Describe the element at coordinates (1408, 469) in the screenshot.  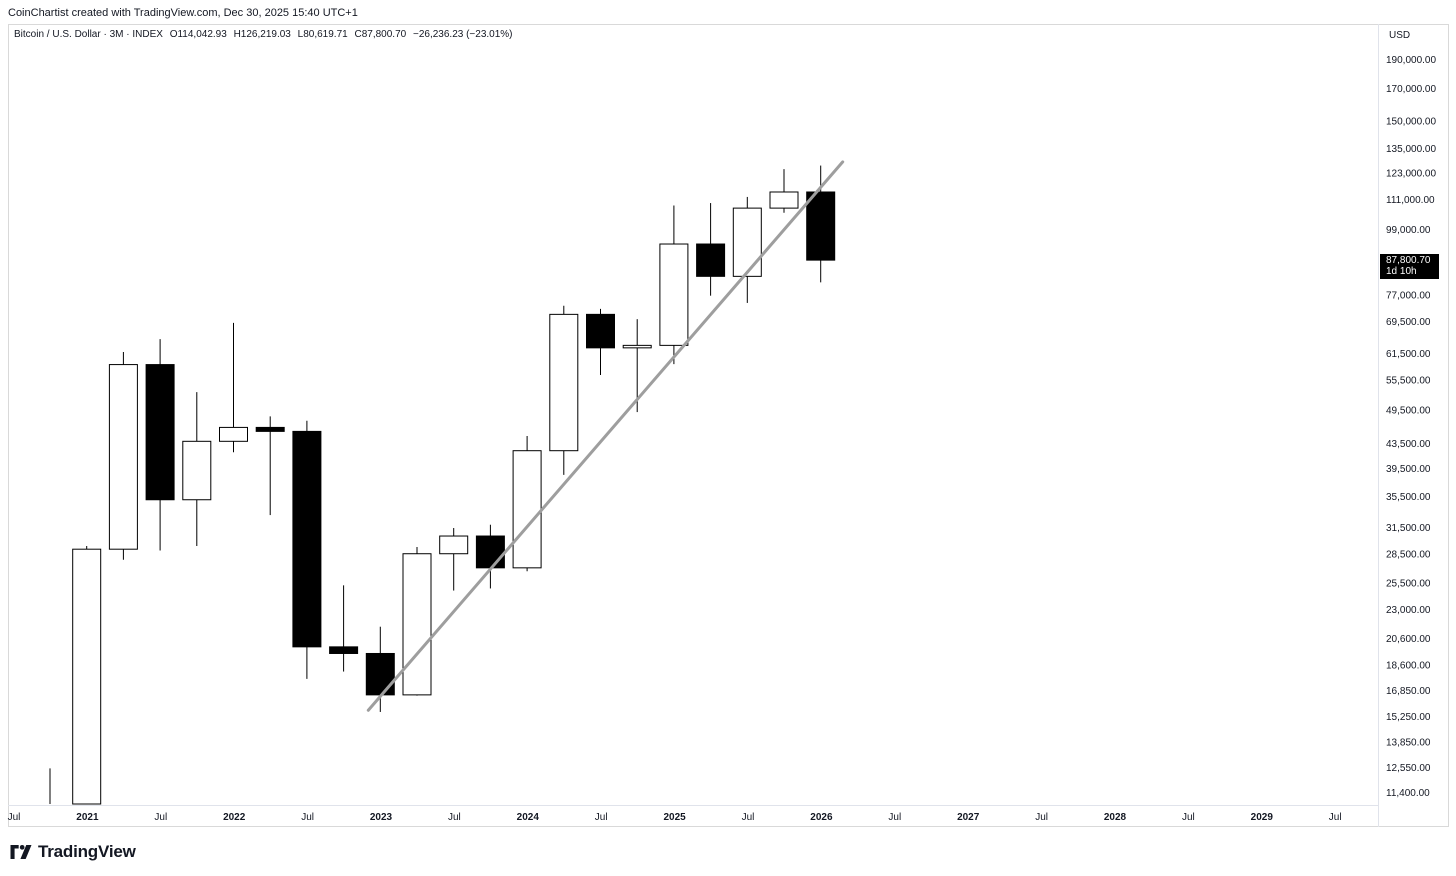
I see `y-tick-label: 39,500.00` at that location.